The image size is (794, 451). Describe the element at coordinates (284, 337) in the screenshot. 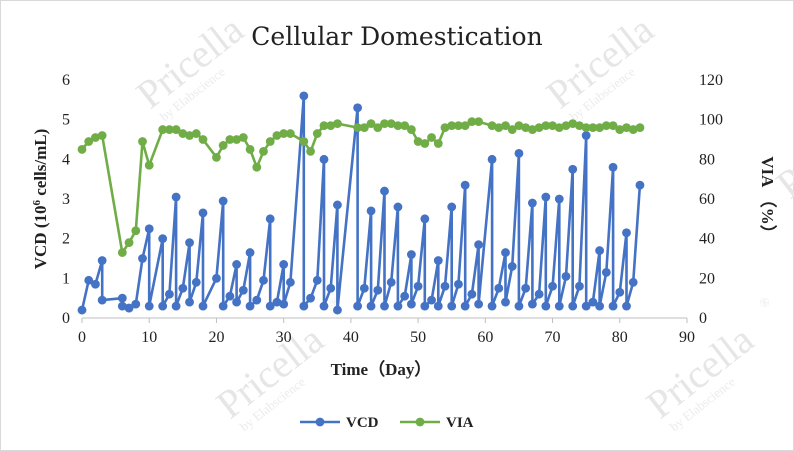

I see `x-tick-label: 30` at that location.